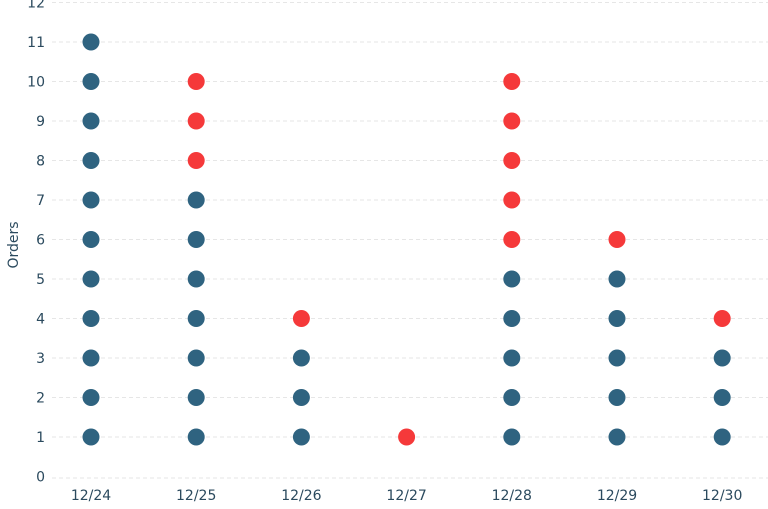 Image resolution: width=768 pixels, height=509 pixels. Describe the element at coordinates (617, 496) in the screenshot. I see `x-tick-label: 12/29` at that location.